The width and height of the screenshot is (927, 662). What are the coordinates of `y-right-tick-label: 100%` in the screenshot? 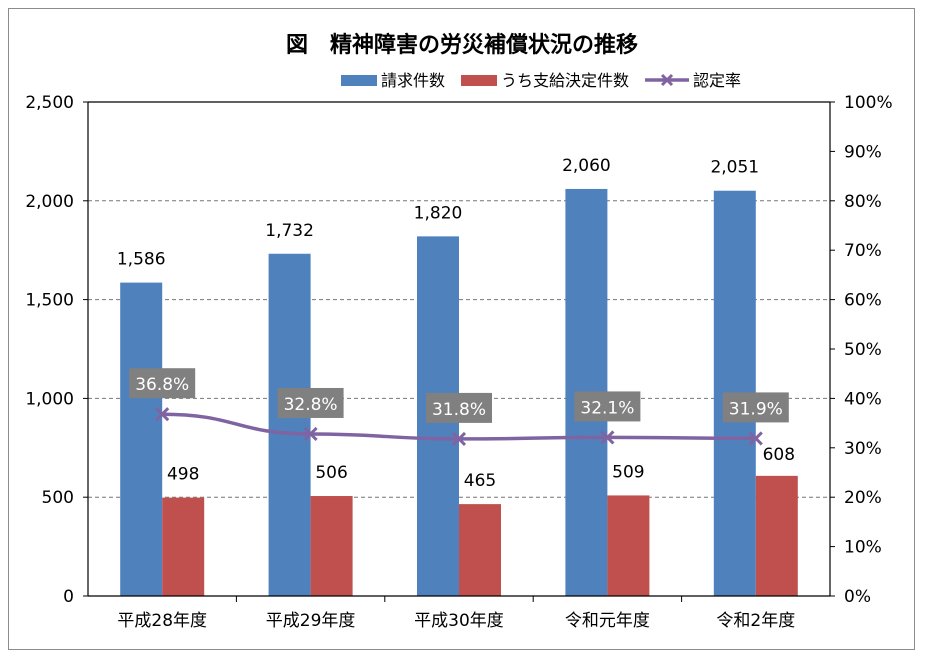 It's located at (868, 103).